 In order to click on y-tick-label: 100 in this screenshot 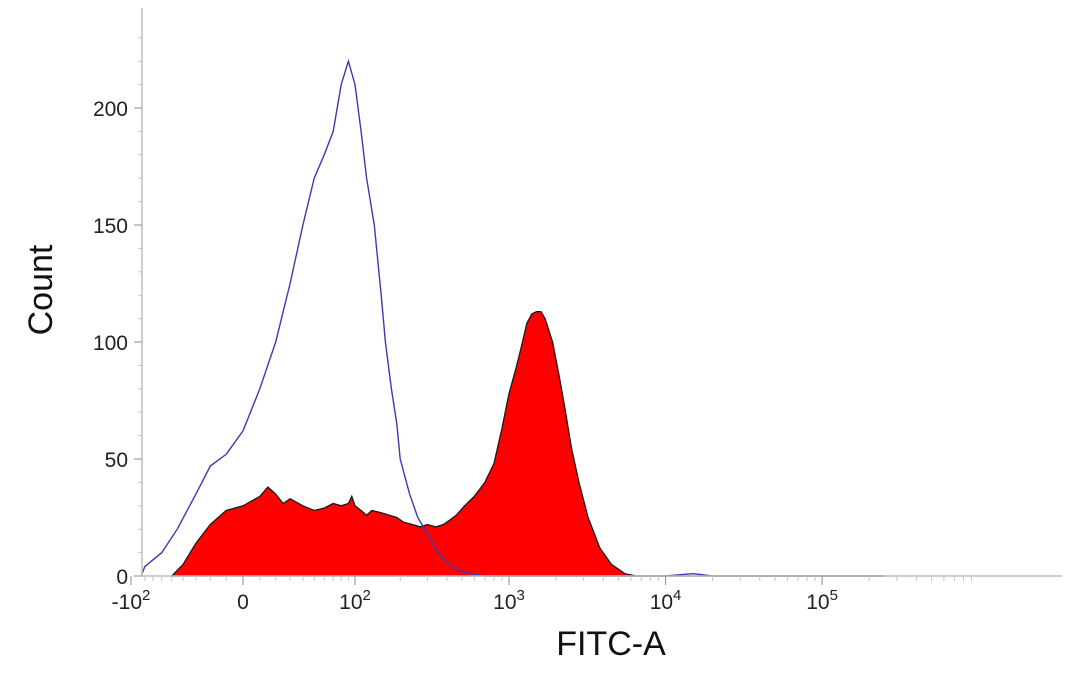, I will do `click(110, 343)`.